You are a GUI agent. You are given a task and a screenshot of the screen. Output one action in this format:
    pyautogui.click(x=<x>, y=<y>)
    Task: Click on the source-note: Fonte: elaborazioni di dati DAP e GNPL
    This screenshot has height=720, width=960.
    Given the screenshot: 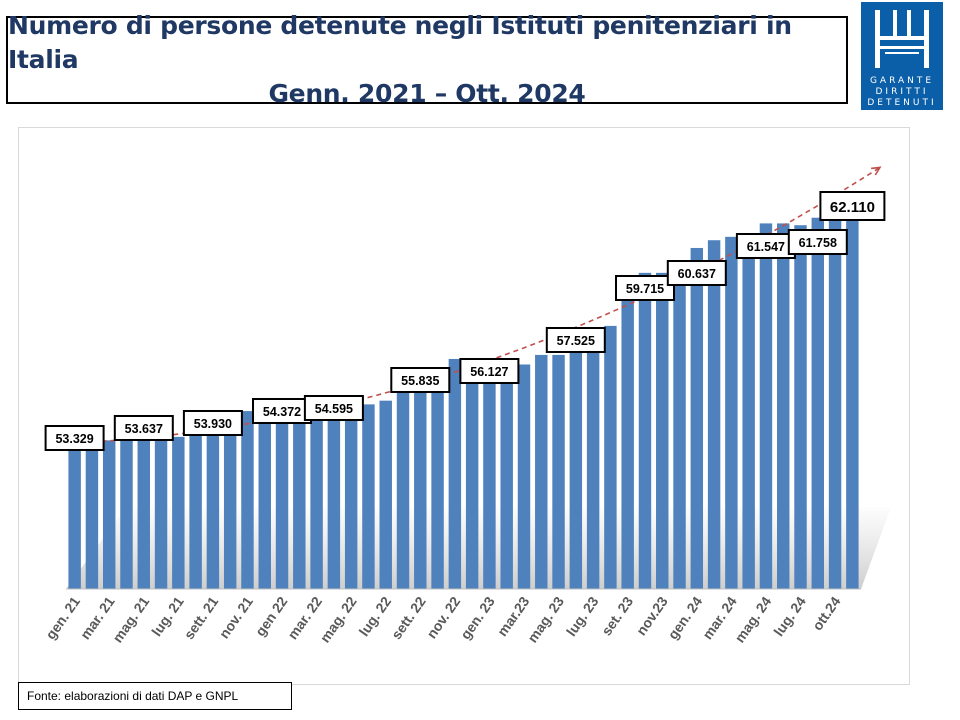 What is the action you would take?
    pyautogui.click(x=155, y=696)
    